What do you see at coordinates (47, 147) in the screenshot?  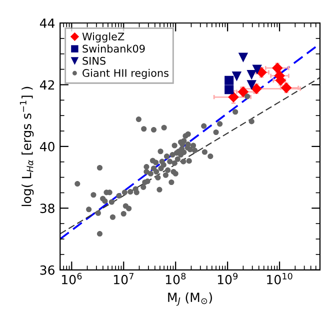 I see `y-tick-label: 40` at bounding box center [47, 147].